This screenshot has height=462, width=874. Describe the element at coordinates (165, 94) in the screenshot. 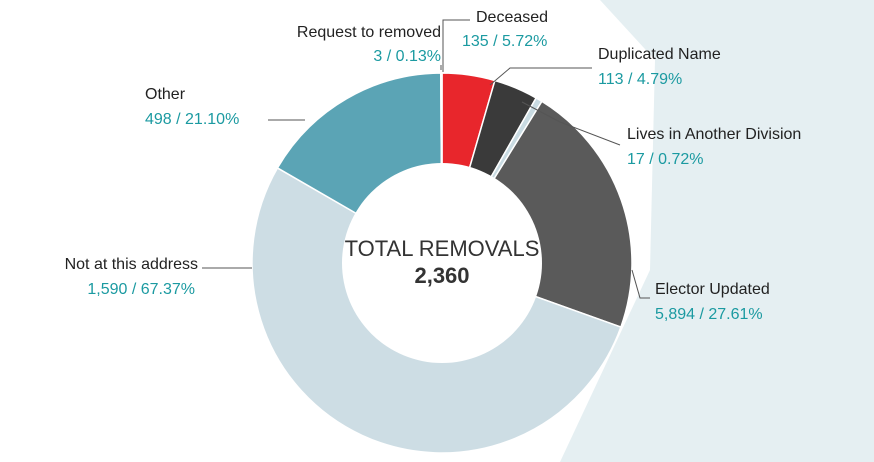

I see `slice-label: Other` at that location.